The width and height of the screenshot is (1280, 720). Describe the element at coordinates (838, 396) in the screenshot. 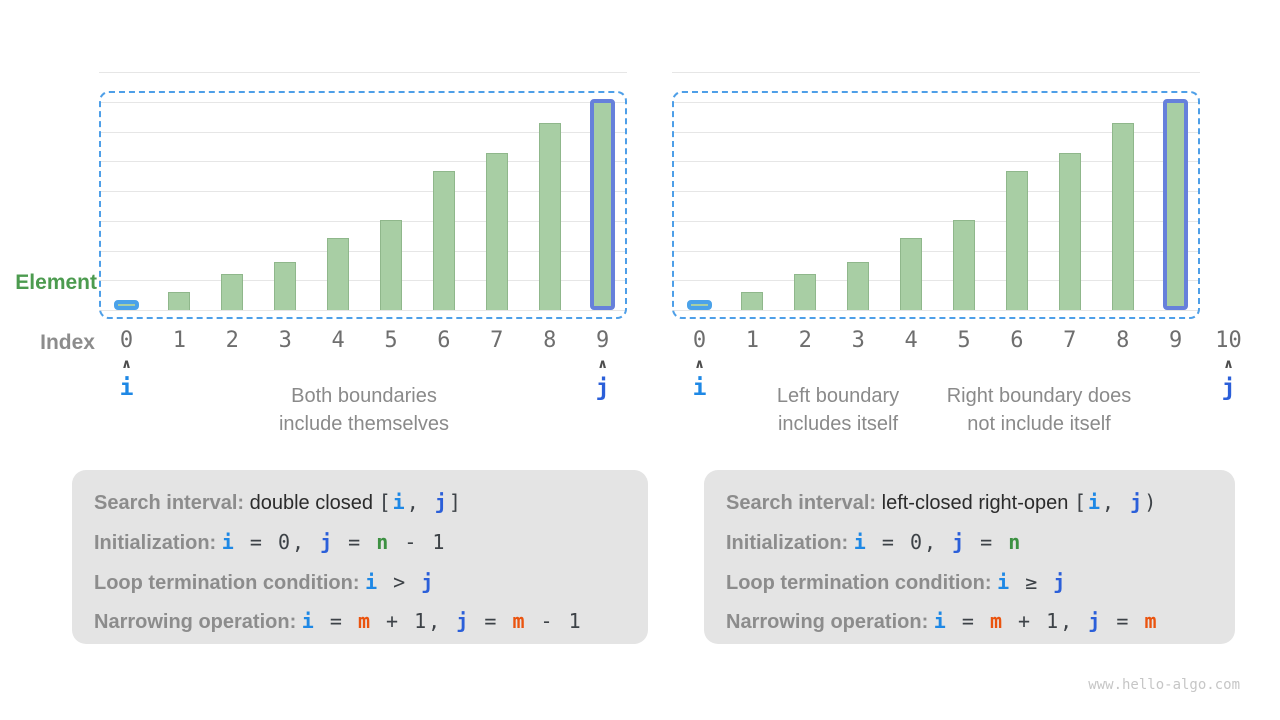

I see `caption-line: Left boundary` at that location.